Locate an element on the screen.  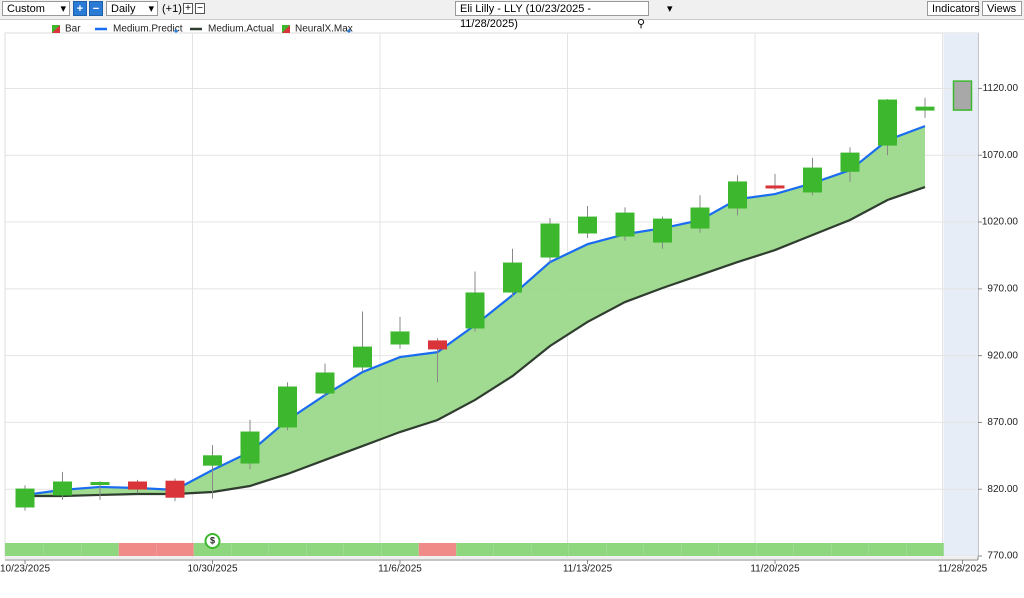
forecast-shade is located at coordinates (960, 294).